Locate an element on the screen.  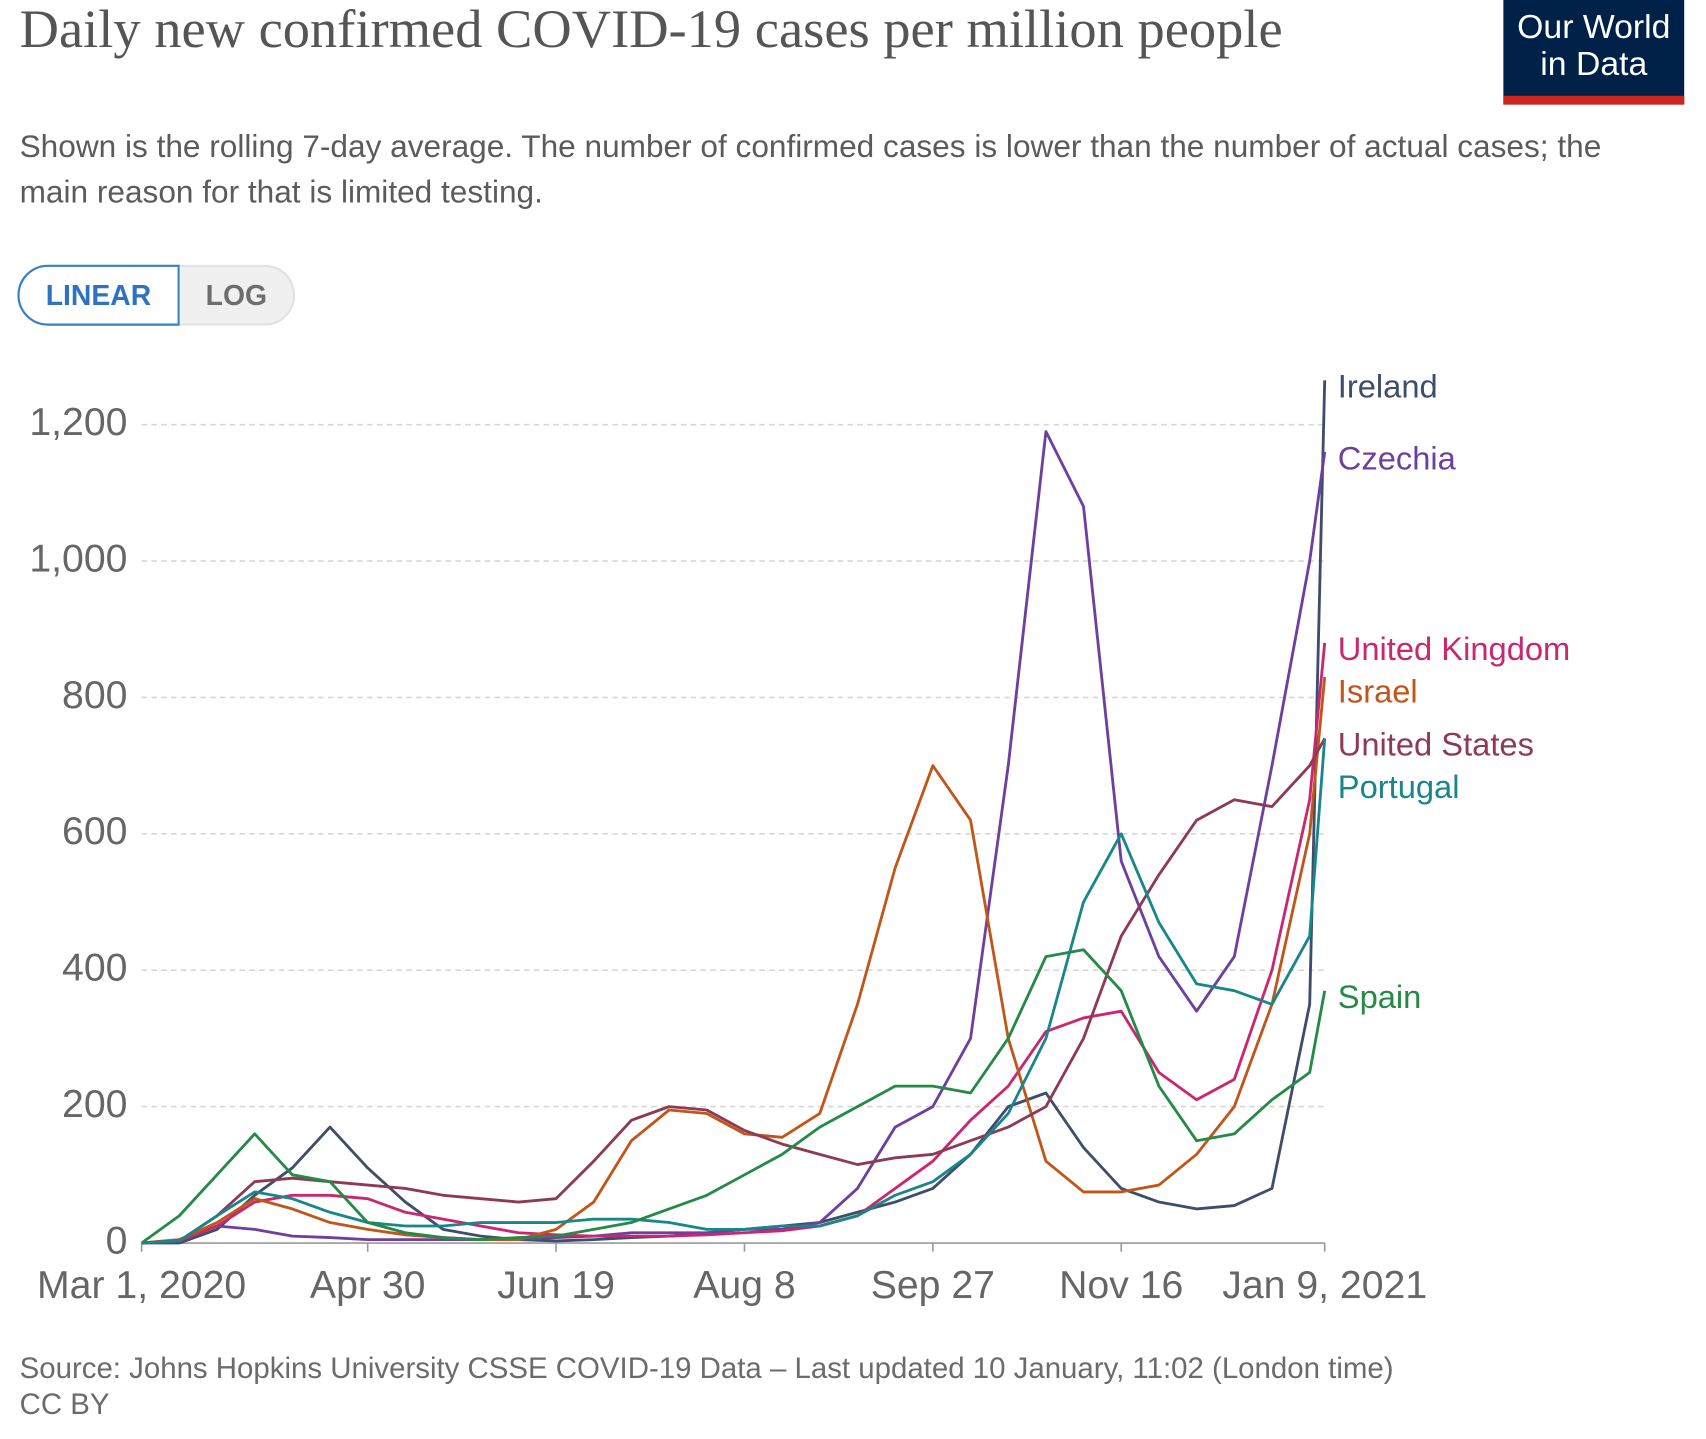
legend-label: Ireland is located at coordinates (1388, 386).